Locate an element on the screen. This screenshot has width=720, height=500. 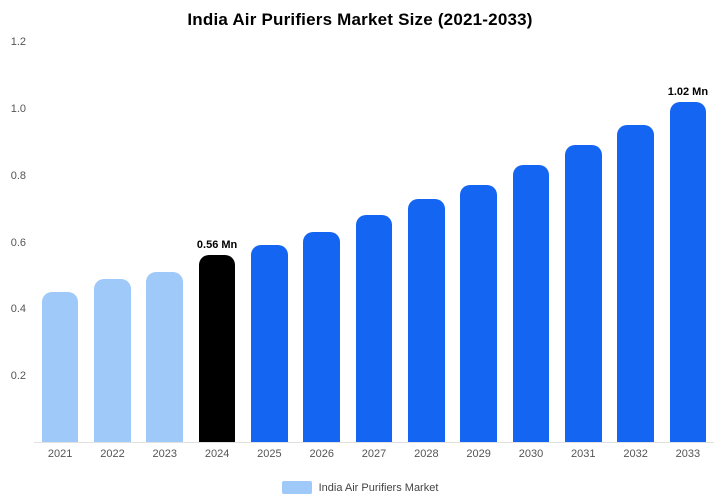
y-axis-tick-label: 0.2 is located at coordinates (18, 376).